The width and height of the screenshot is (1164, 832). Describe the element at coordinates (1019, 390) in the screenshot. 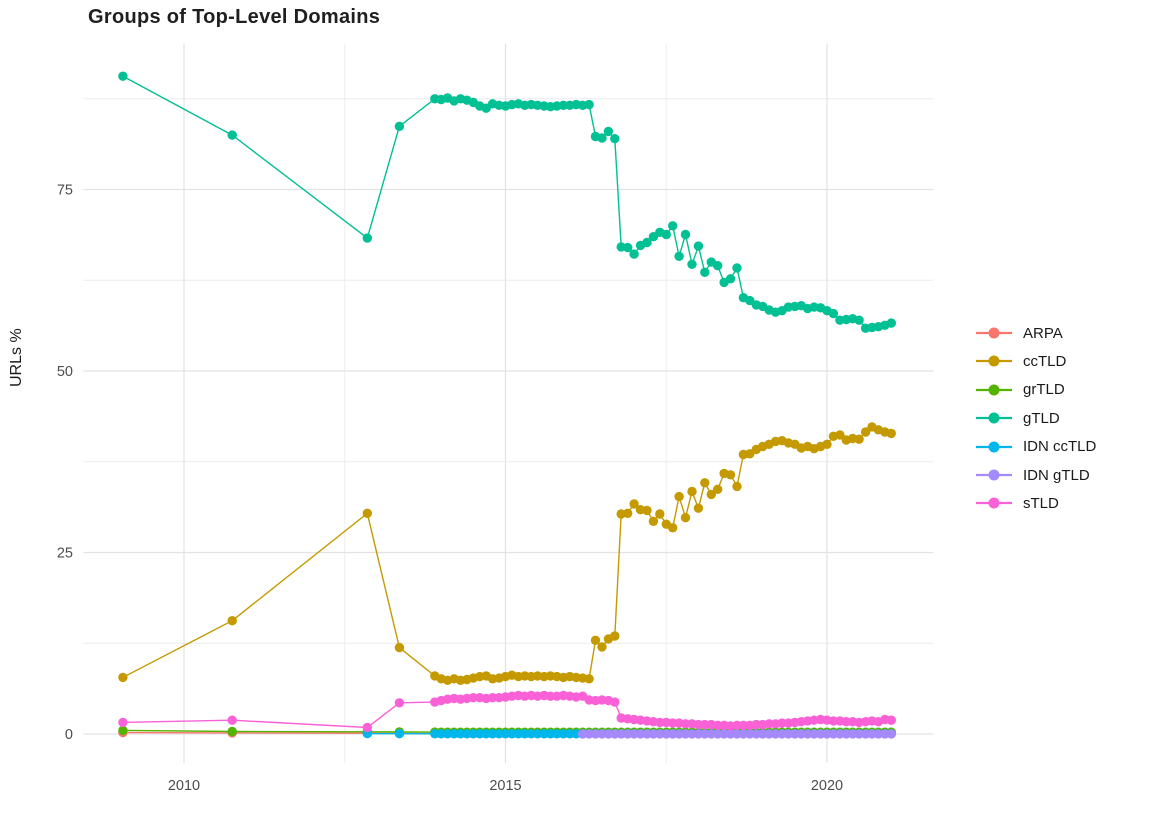

I see `legend-item-grtld: grTLD` at that location.